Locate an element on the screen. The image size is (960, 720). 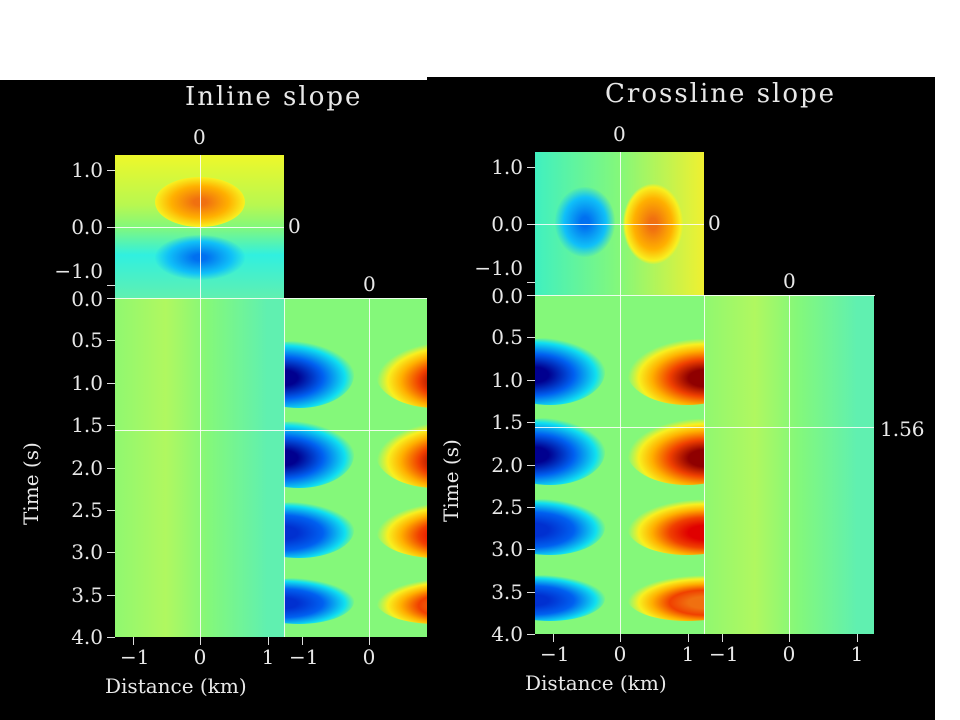
side-top-label: 0 is located at coordinates (369, 284).